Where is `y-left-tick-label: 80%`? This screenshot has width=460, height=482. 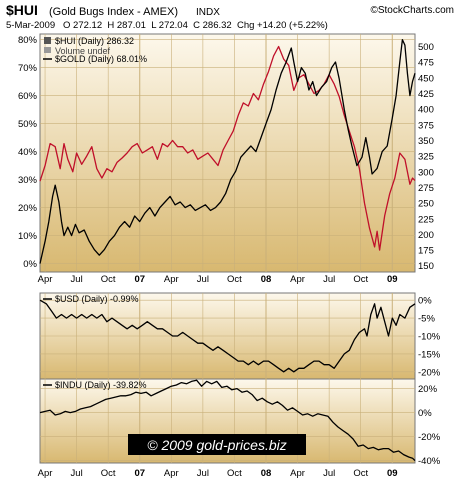
y-left-tick-label: 80% is located at coordinates (28, 40).